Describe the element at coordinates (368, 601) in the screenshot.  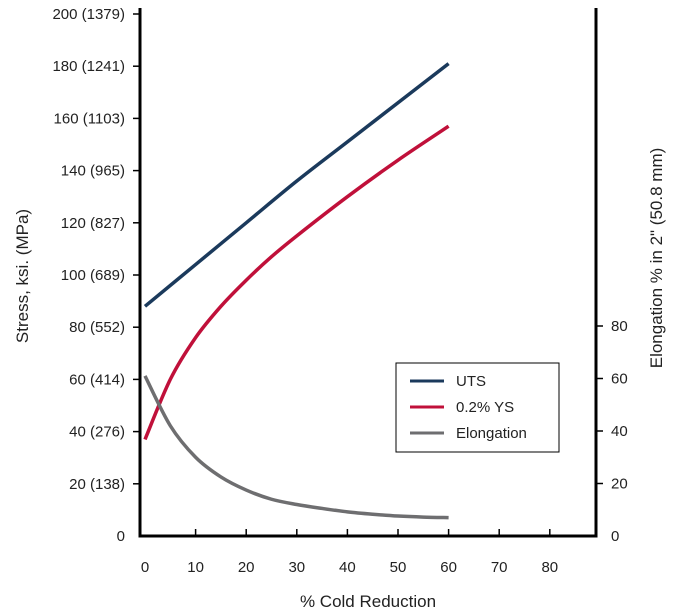
I see `x-axis-title: % Cold Reduction` at that location.